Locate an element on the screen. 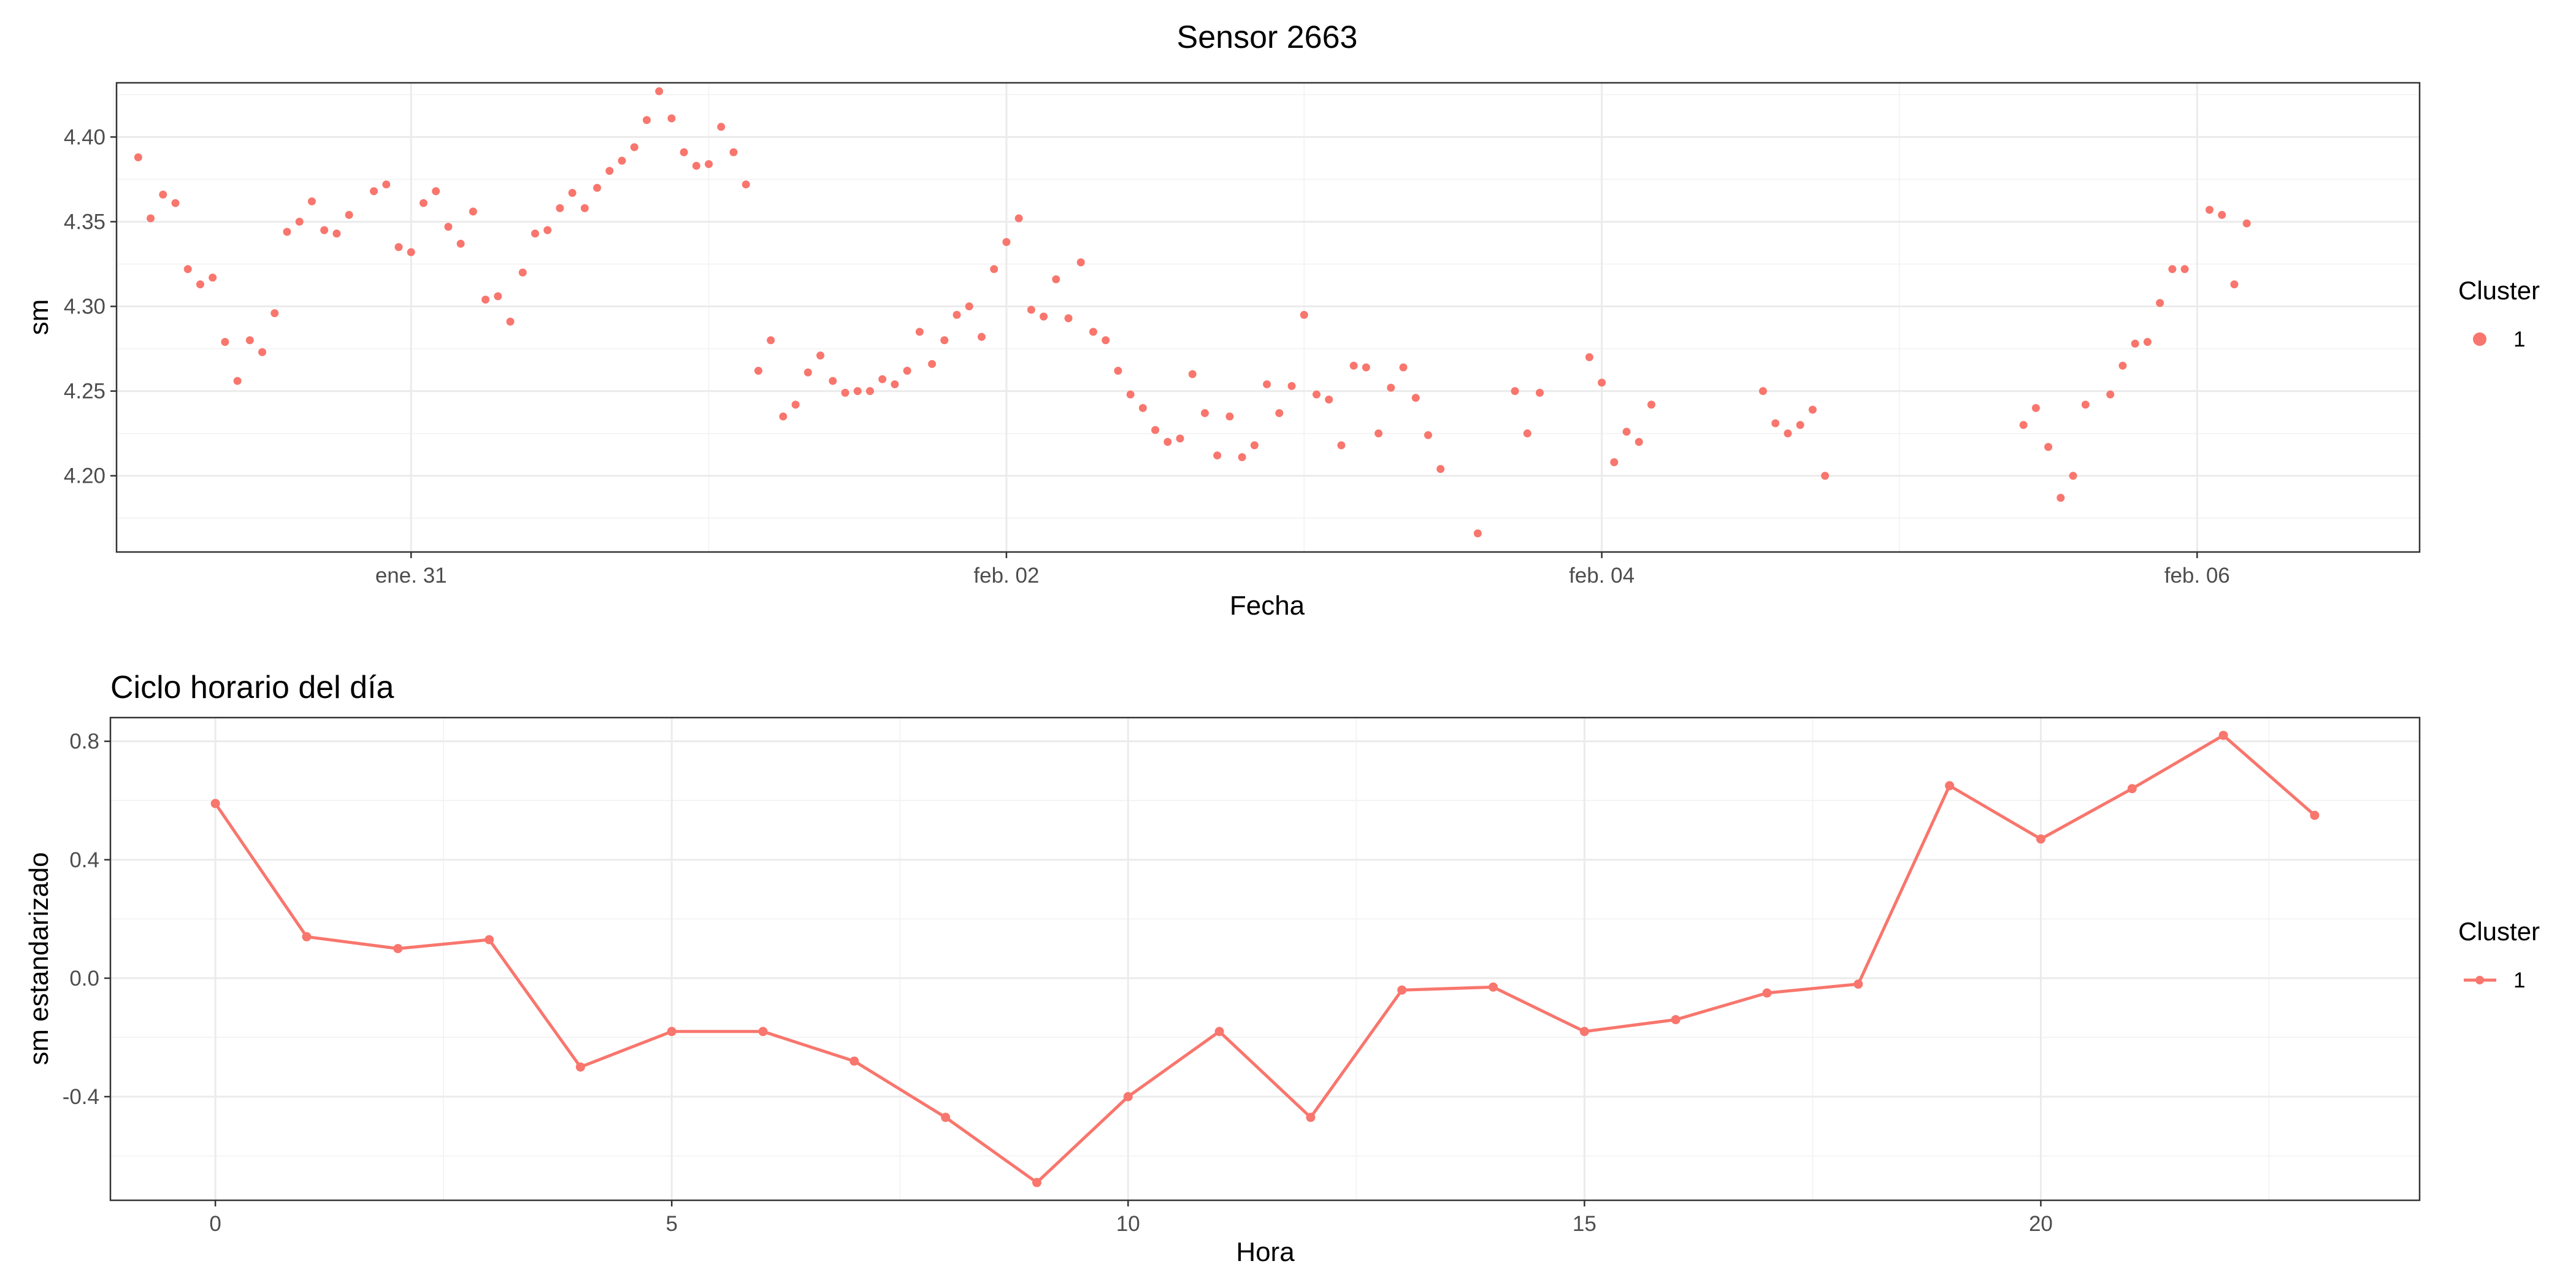 This screenshot has width=2576, height=1288. hourly-legend: Cluster 1 is located at coordinates (2499, 954).